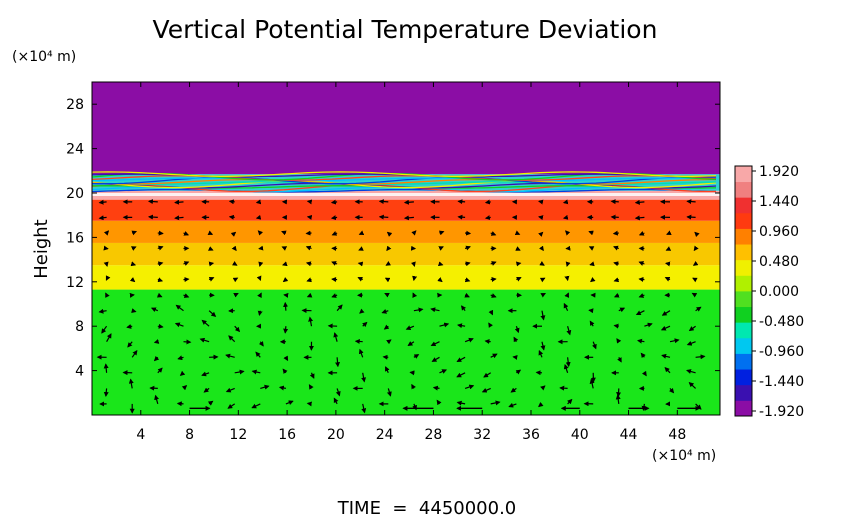 Image resolution: width=854 pixels, height=519 pixels. Describe the element at coordinates (405, 29) in the screenshot. I see `chart-title: Vertical Potential Temperature Deviation` at that location.